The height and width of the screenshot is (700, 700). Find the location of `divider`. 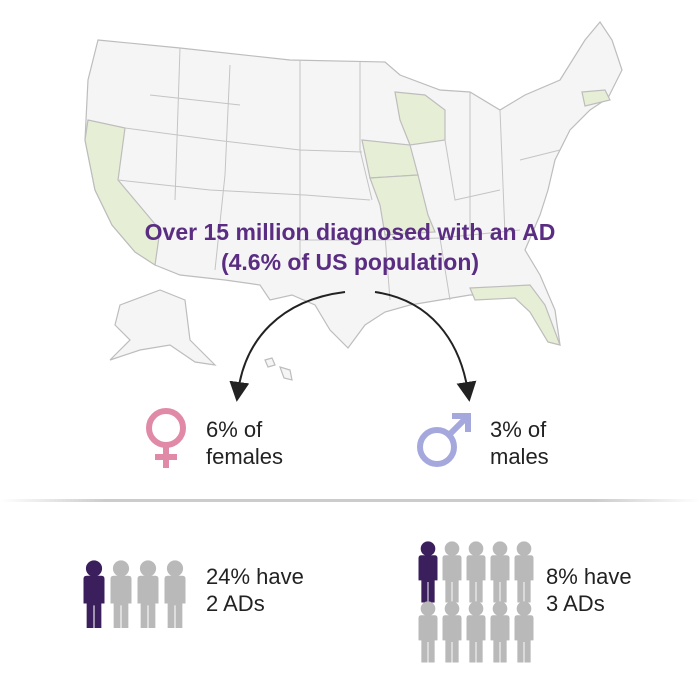

divider is located at coordinates (350, 500).